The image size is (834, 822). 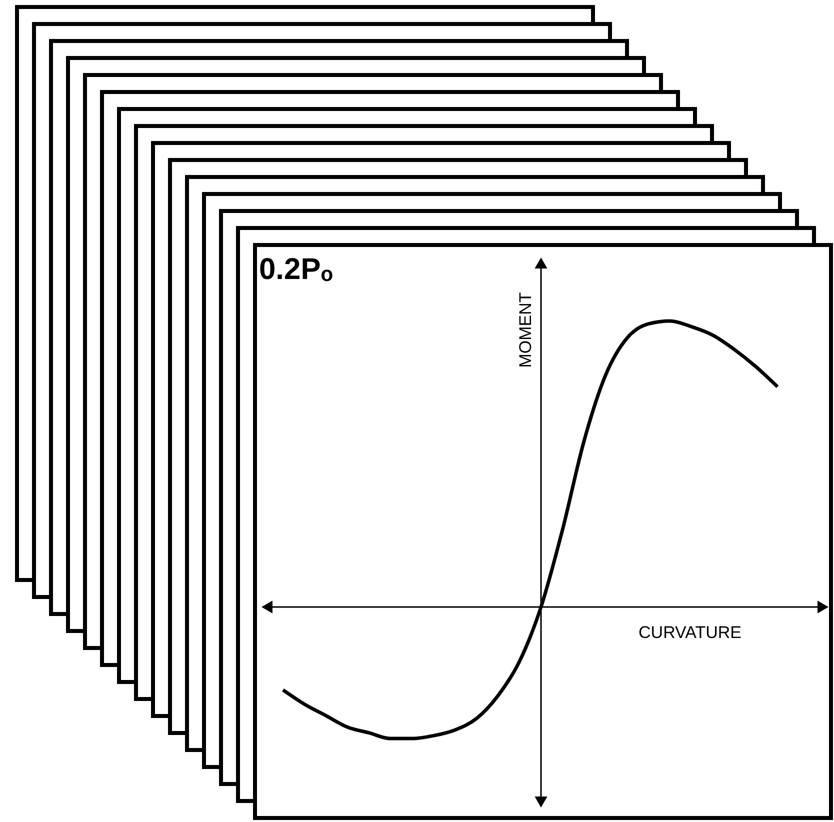 What do you see at coordinates (525, 330) in the screenshot?
I see `y-axis-title: MOMENT` at bounding box center [525, 330].